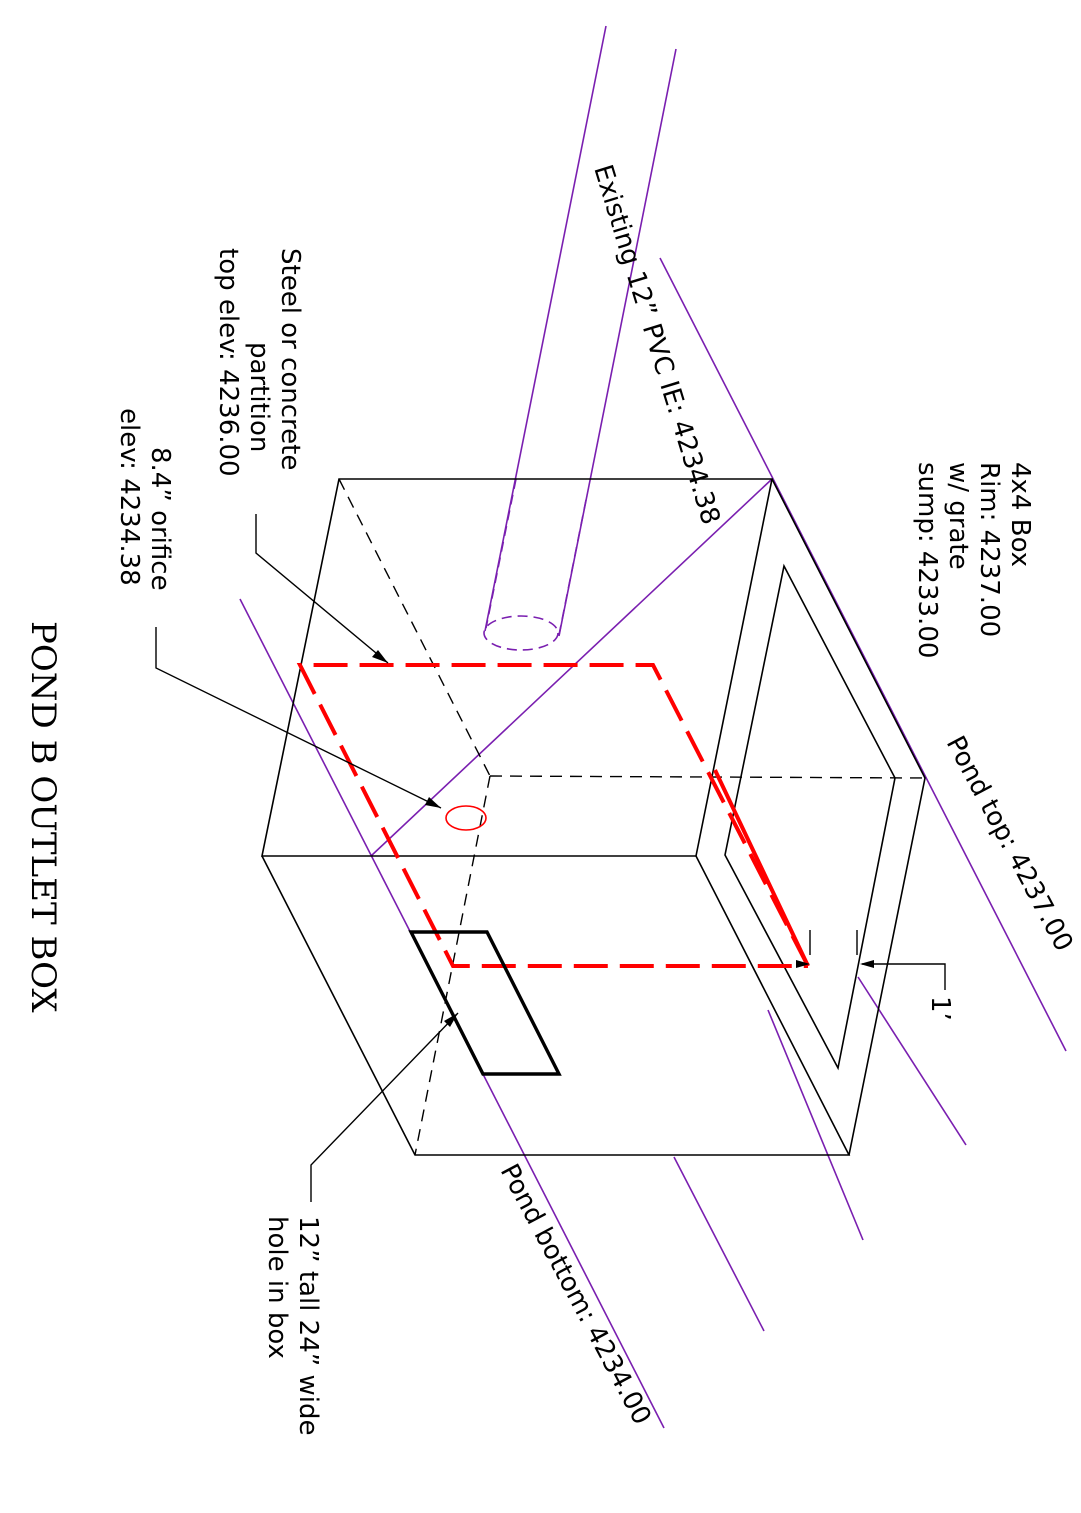  Describe the element at coordinates (803, 964) in the screenshot. I see `dimension-arrow-2-icon` at that location.